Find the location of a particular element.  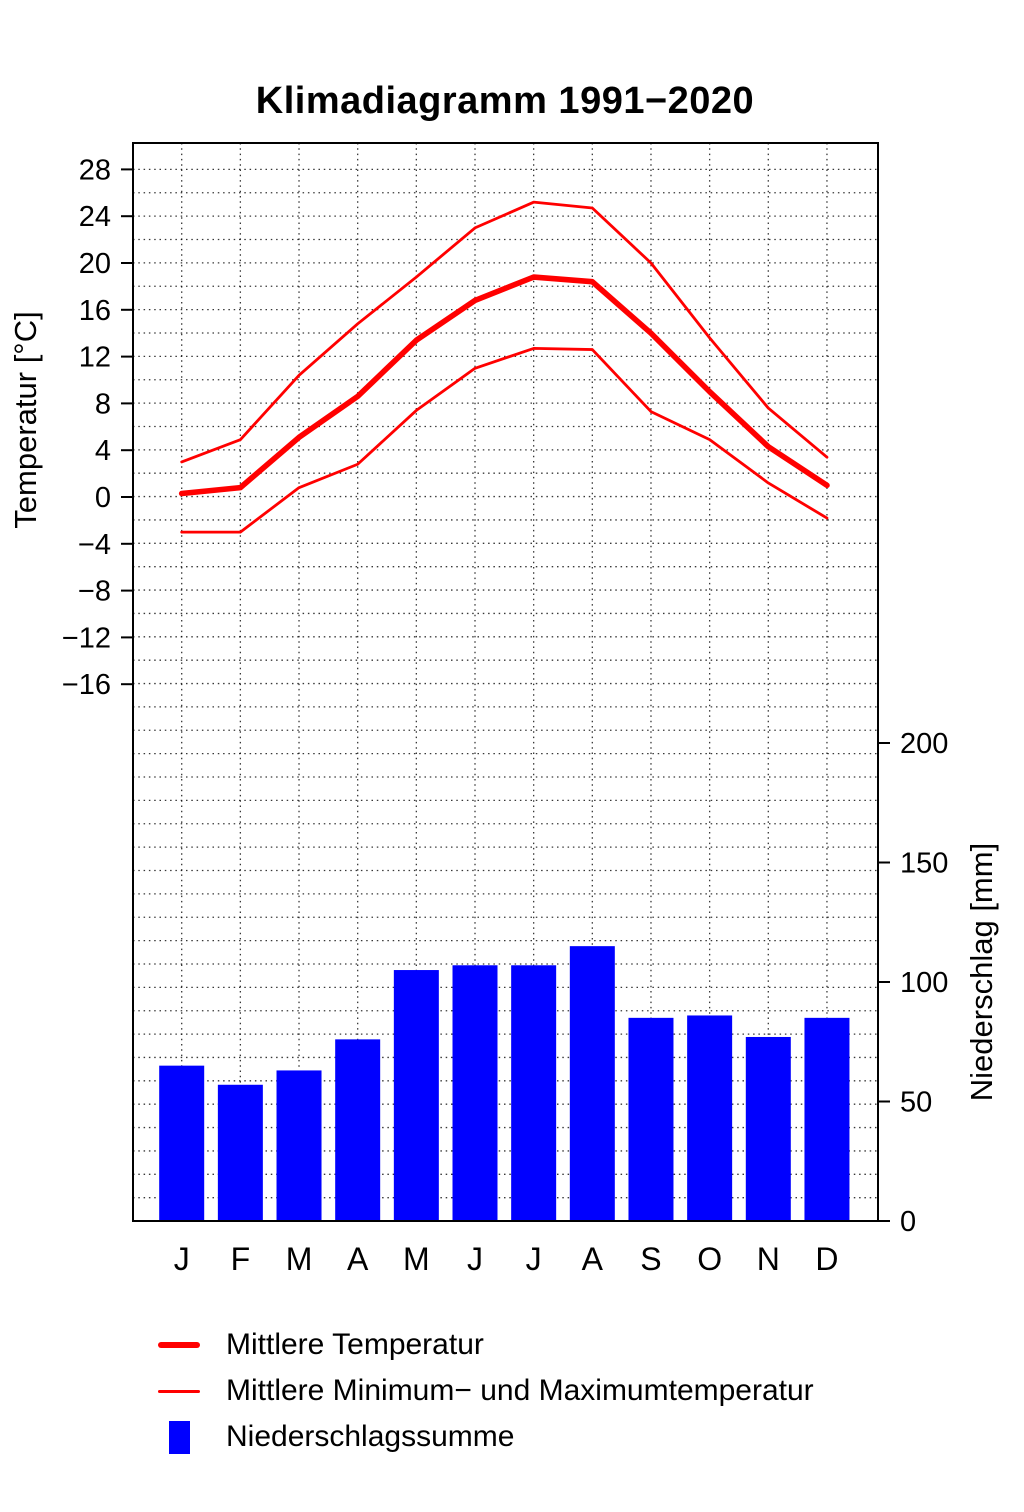

precip-tick-label: 50 is located at coordinates (916, 1103).